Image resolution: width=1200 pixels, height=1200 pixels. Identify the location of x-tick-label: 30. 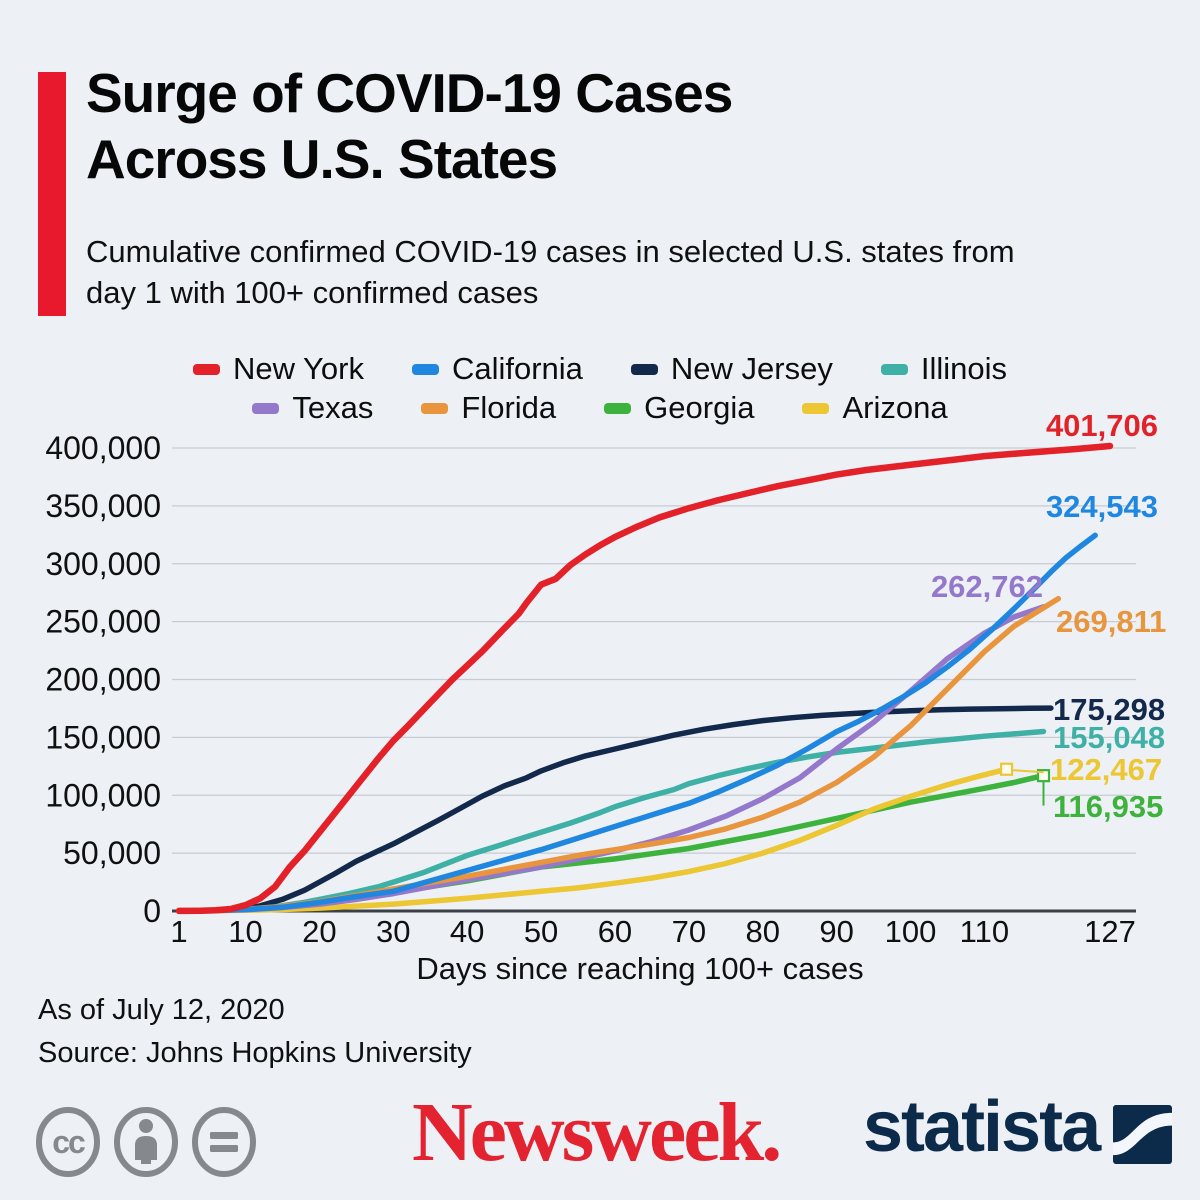
(393, 931).